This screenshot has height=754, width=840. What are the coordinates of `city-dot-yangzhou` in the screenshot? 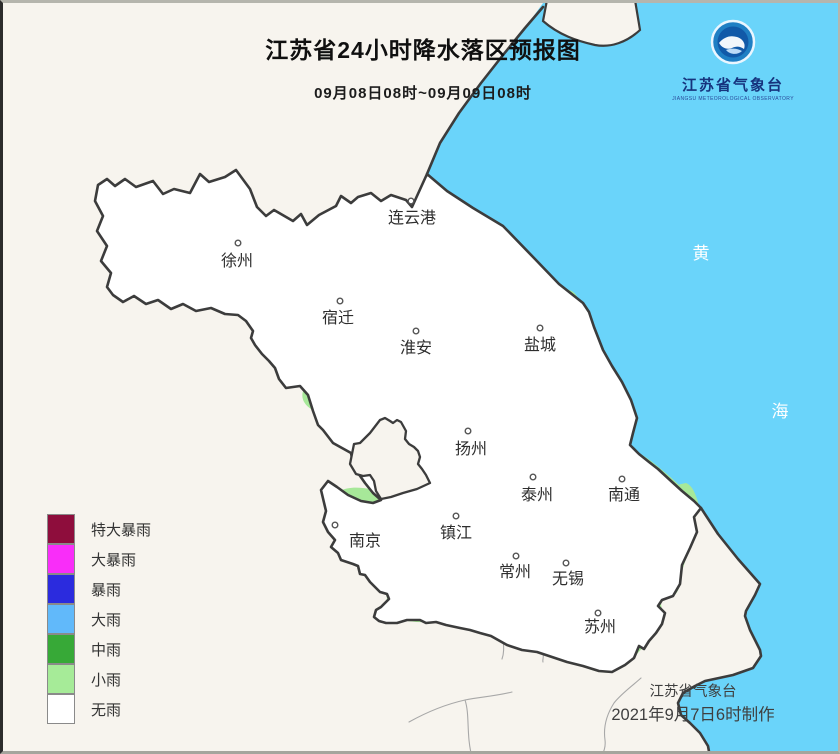 It's located at (468, 431).